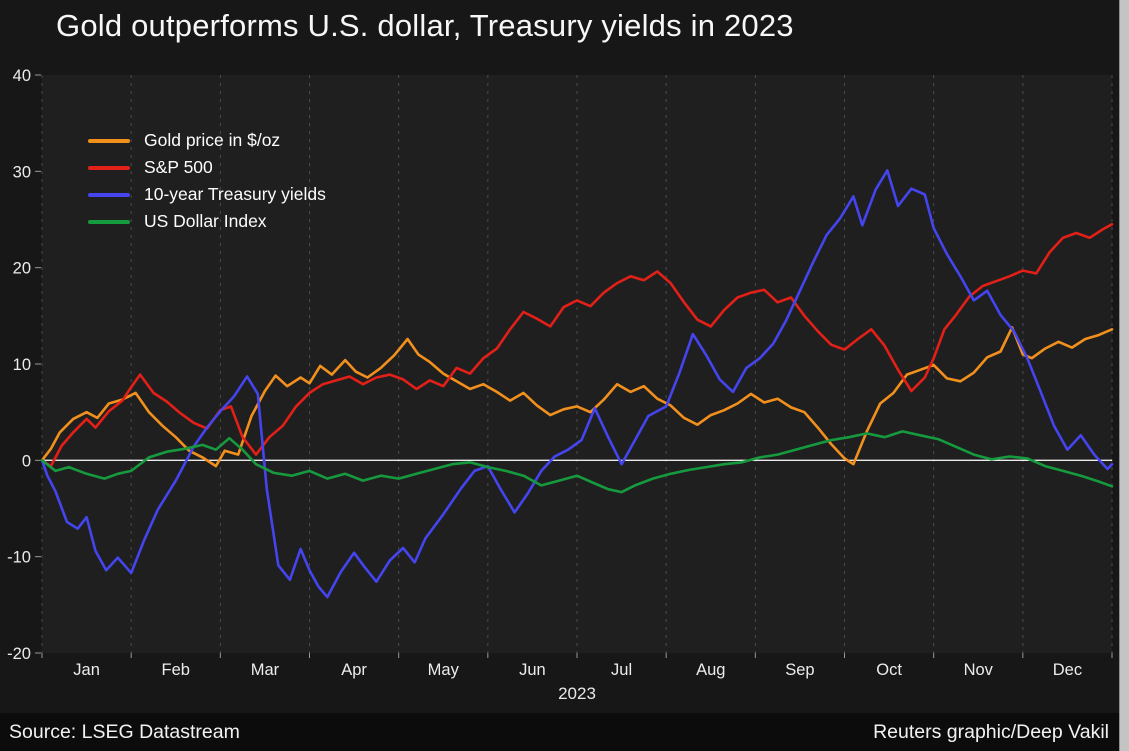  What do you see at coordinates (710, 670) in the screenshot?
I see `x-tick-label: Aug` at bounding box center [710, 670].